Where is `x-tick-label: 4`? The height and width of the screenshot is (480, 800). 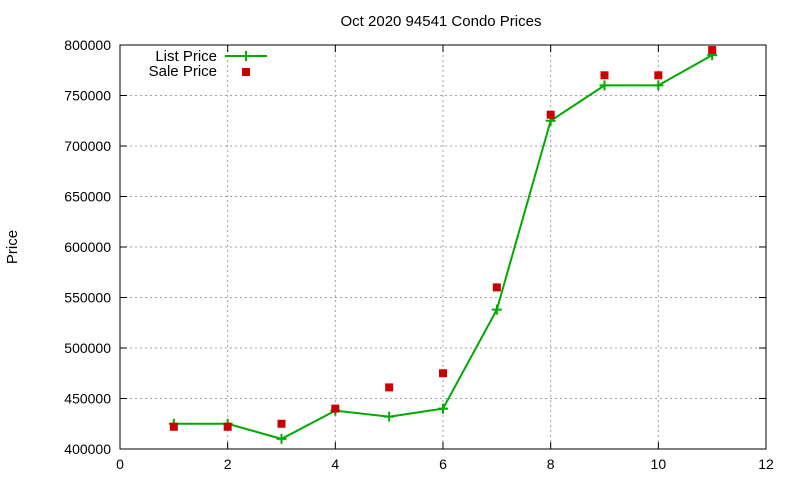 x-tick-label: 4 is located at coordinates (335, 464).